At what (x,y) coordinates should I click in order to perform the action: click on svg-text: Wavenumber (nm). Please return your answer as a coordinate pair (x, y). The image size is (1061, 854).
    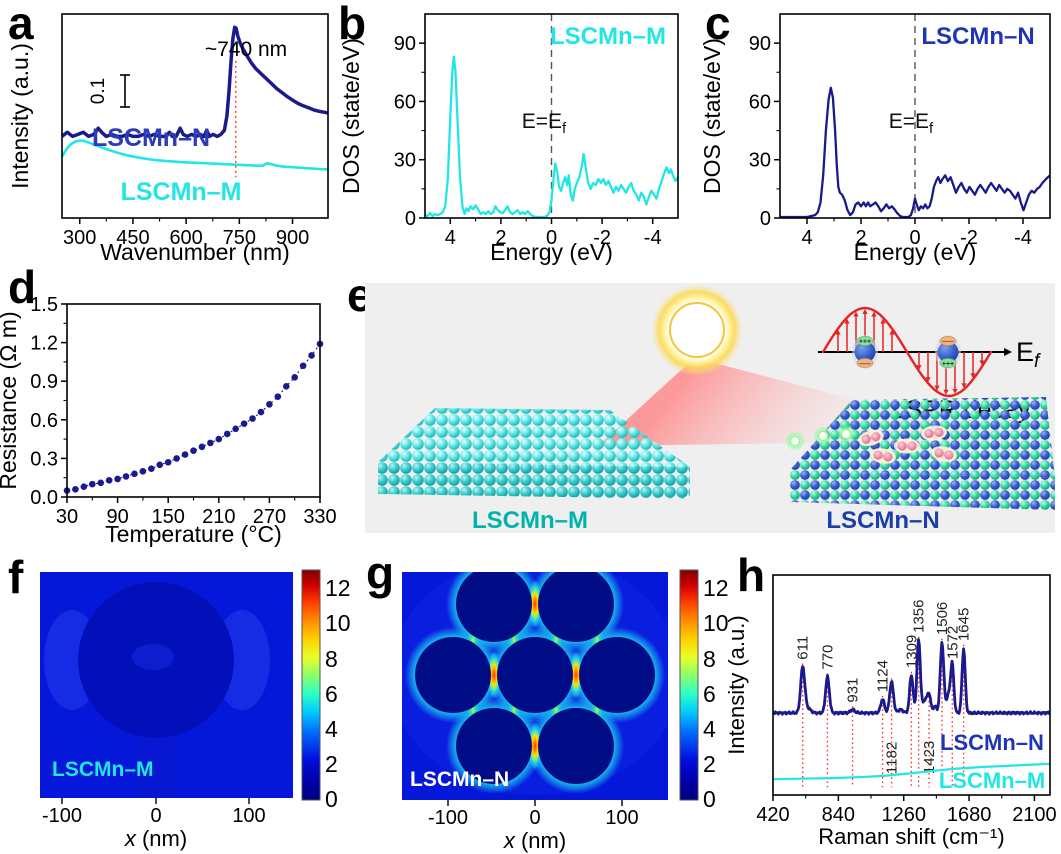
    Looking at the image, I should click on (195, 252).